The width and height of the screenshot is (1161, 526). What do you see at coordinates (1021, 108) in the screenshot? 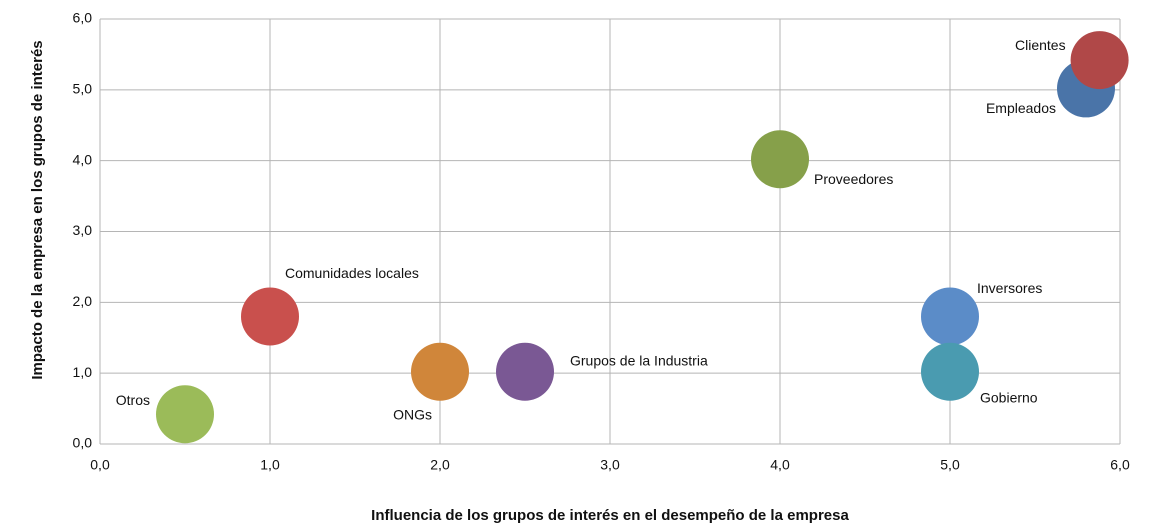
I see `point-label: Empleados` at bounding box center [1021, 108].